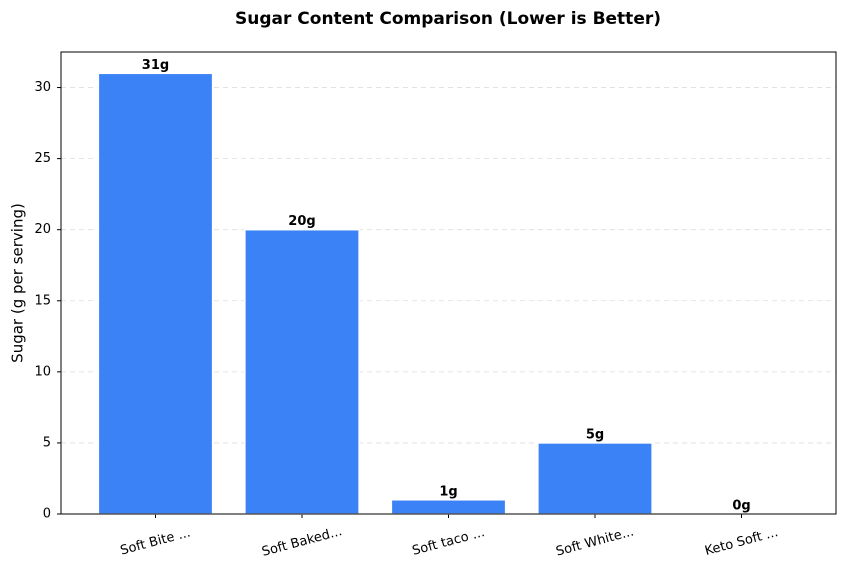  What do you see at coordinates (47, 442) in the screenshot?
I see `y-tick-label: 5` at bounding box center [47, 442].